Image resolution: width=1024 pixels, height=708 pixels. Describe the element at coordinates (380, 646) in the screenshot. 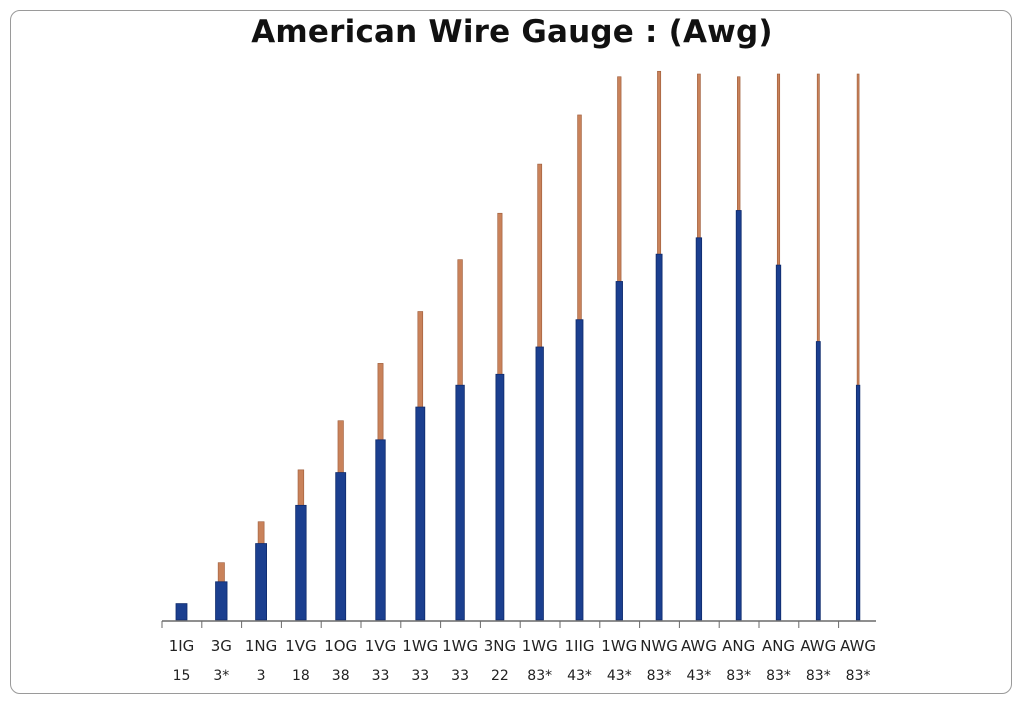

I see `x-tick-label-5: 1VG` at that location.